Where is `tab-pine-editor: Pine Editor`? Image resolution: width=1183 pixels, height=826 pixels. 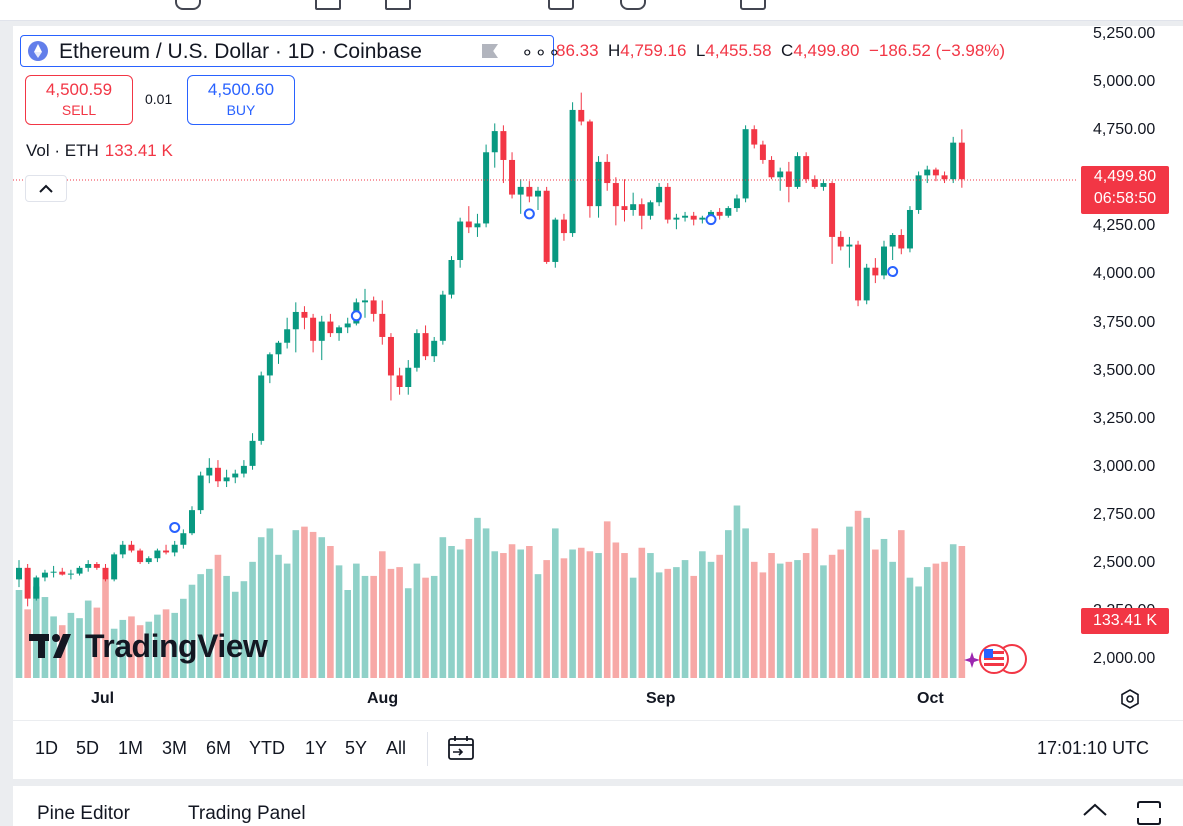 tab-pine-editor: Pine Editor is located at coordinates (83, 813).